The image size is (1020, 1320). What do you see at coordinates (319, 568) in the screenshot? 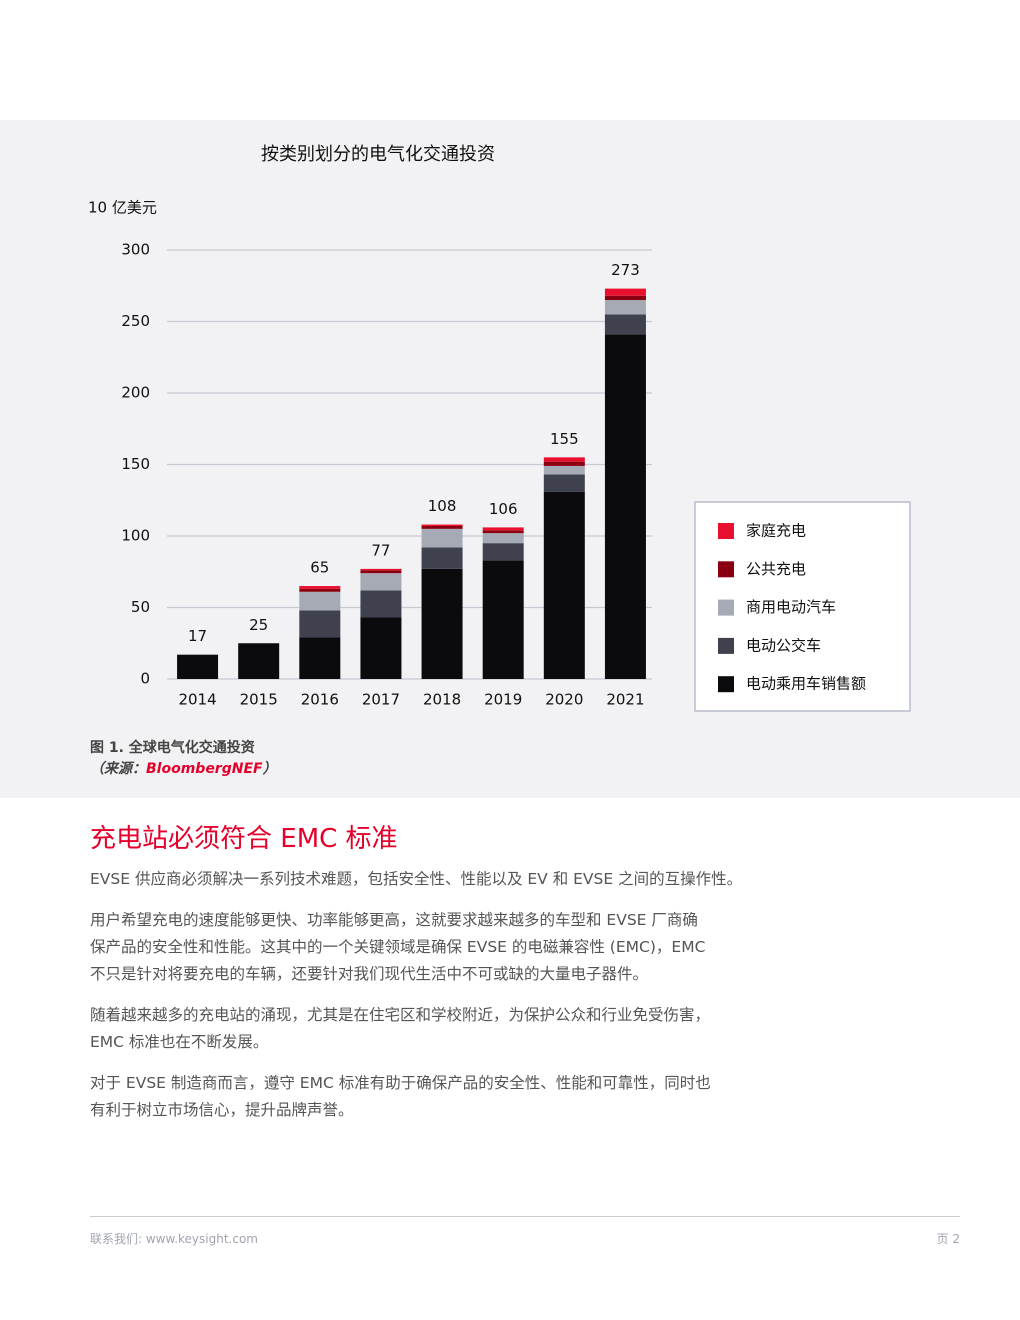
I see `total-label: 65` at bounding box center [319, 568].